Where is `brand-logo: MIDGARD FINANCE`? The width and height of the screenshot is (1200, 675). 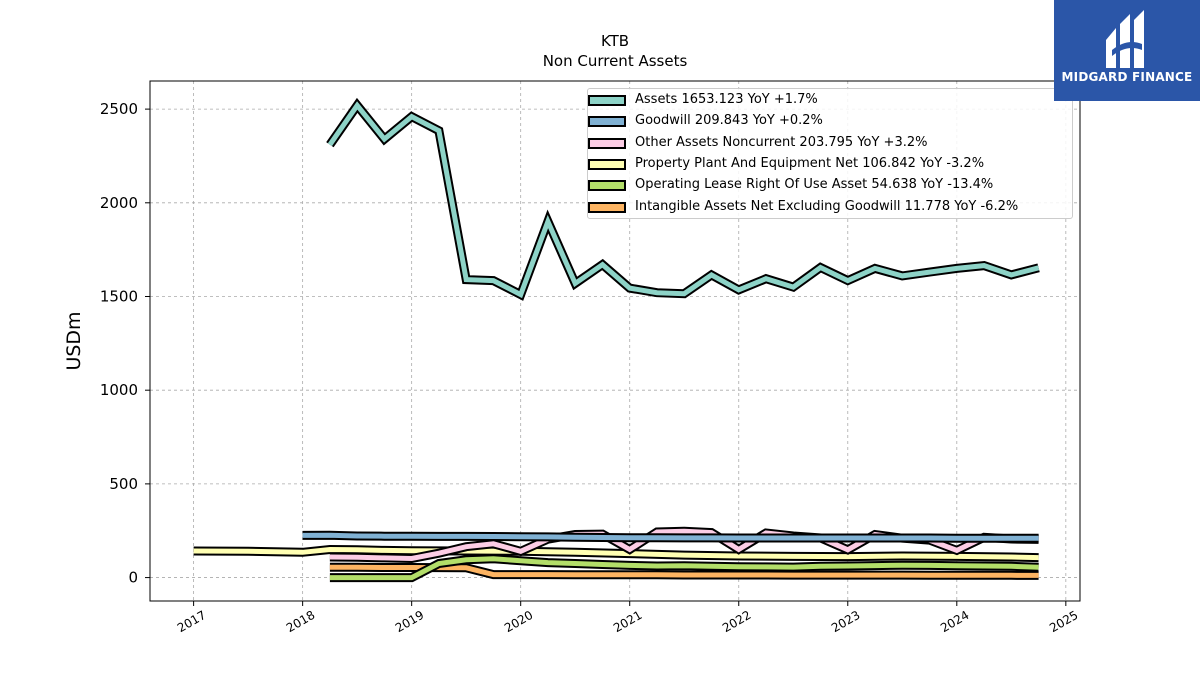
brand-logo: MIDGARD FINANCE is located at coordinates (1127, 50).